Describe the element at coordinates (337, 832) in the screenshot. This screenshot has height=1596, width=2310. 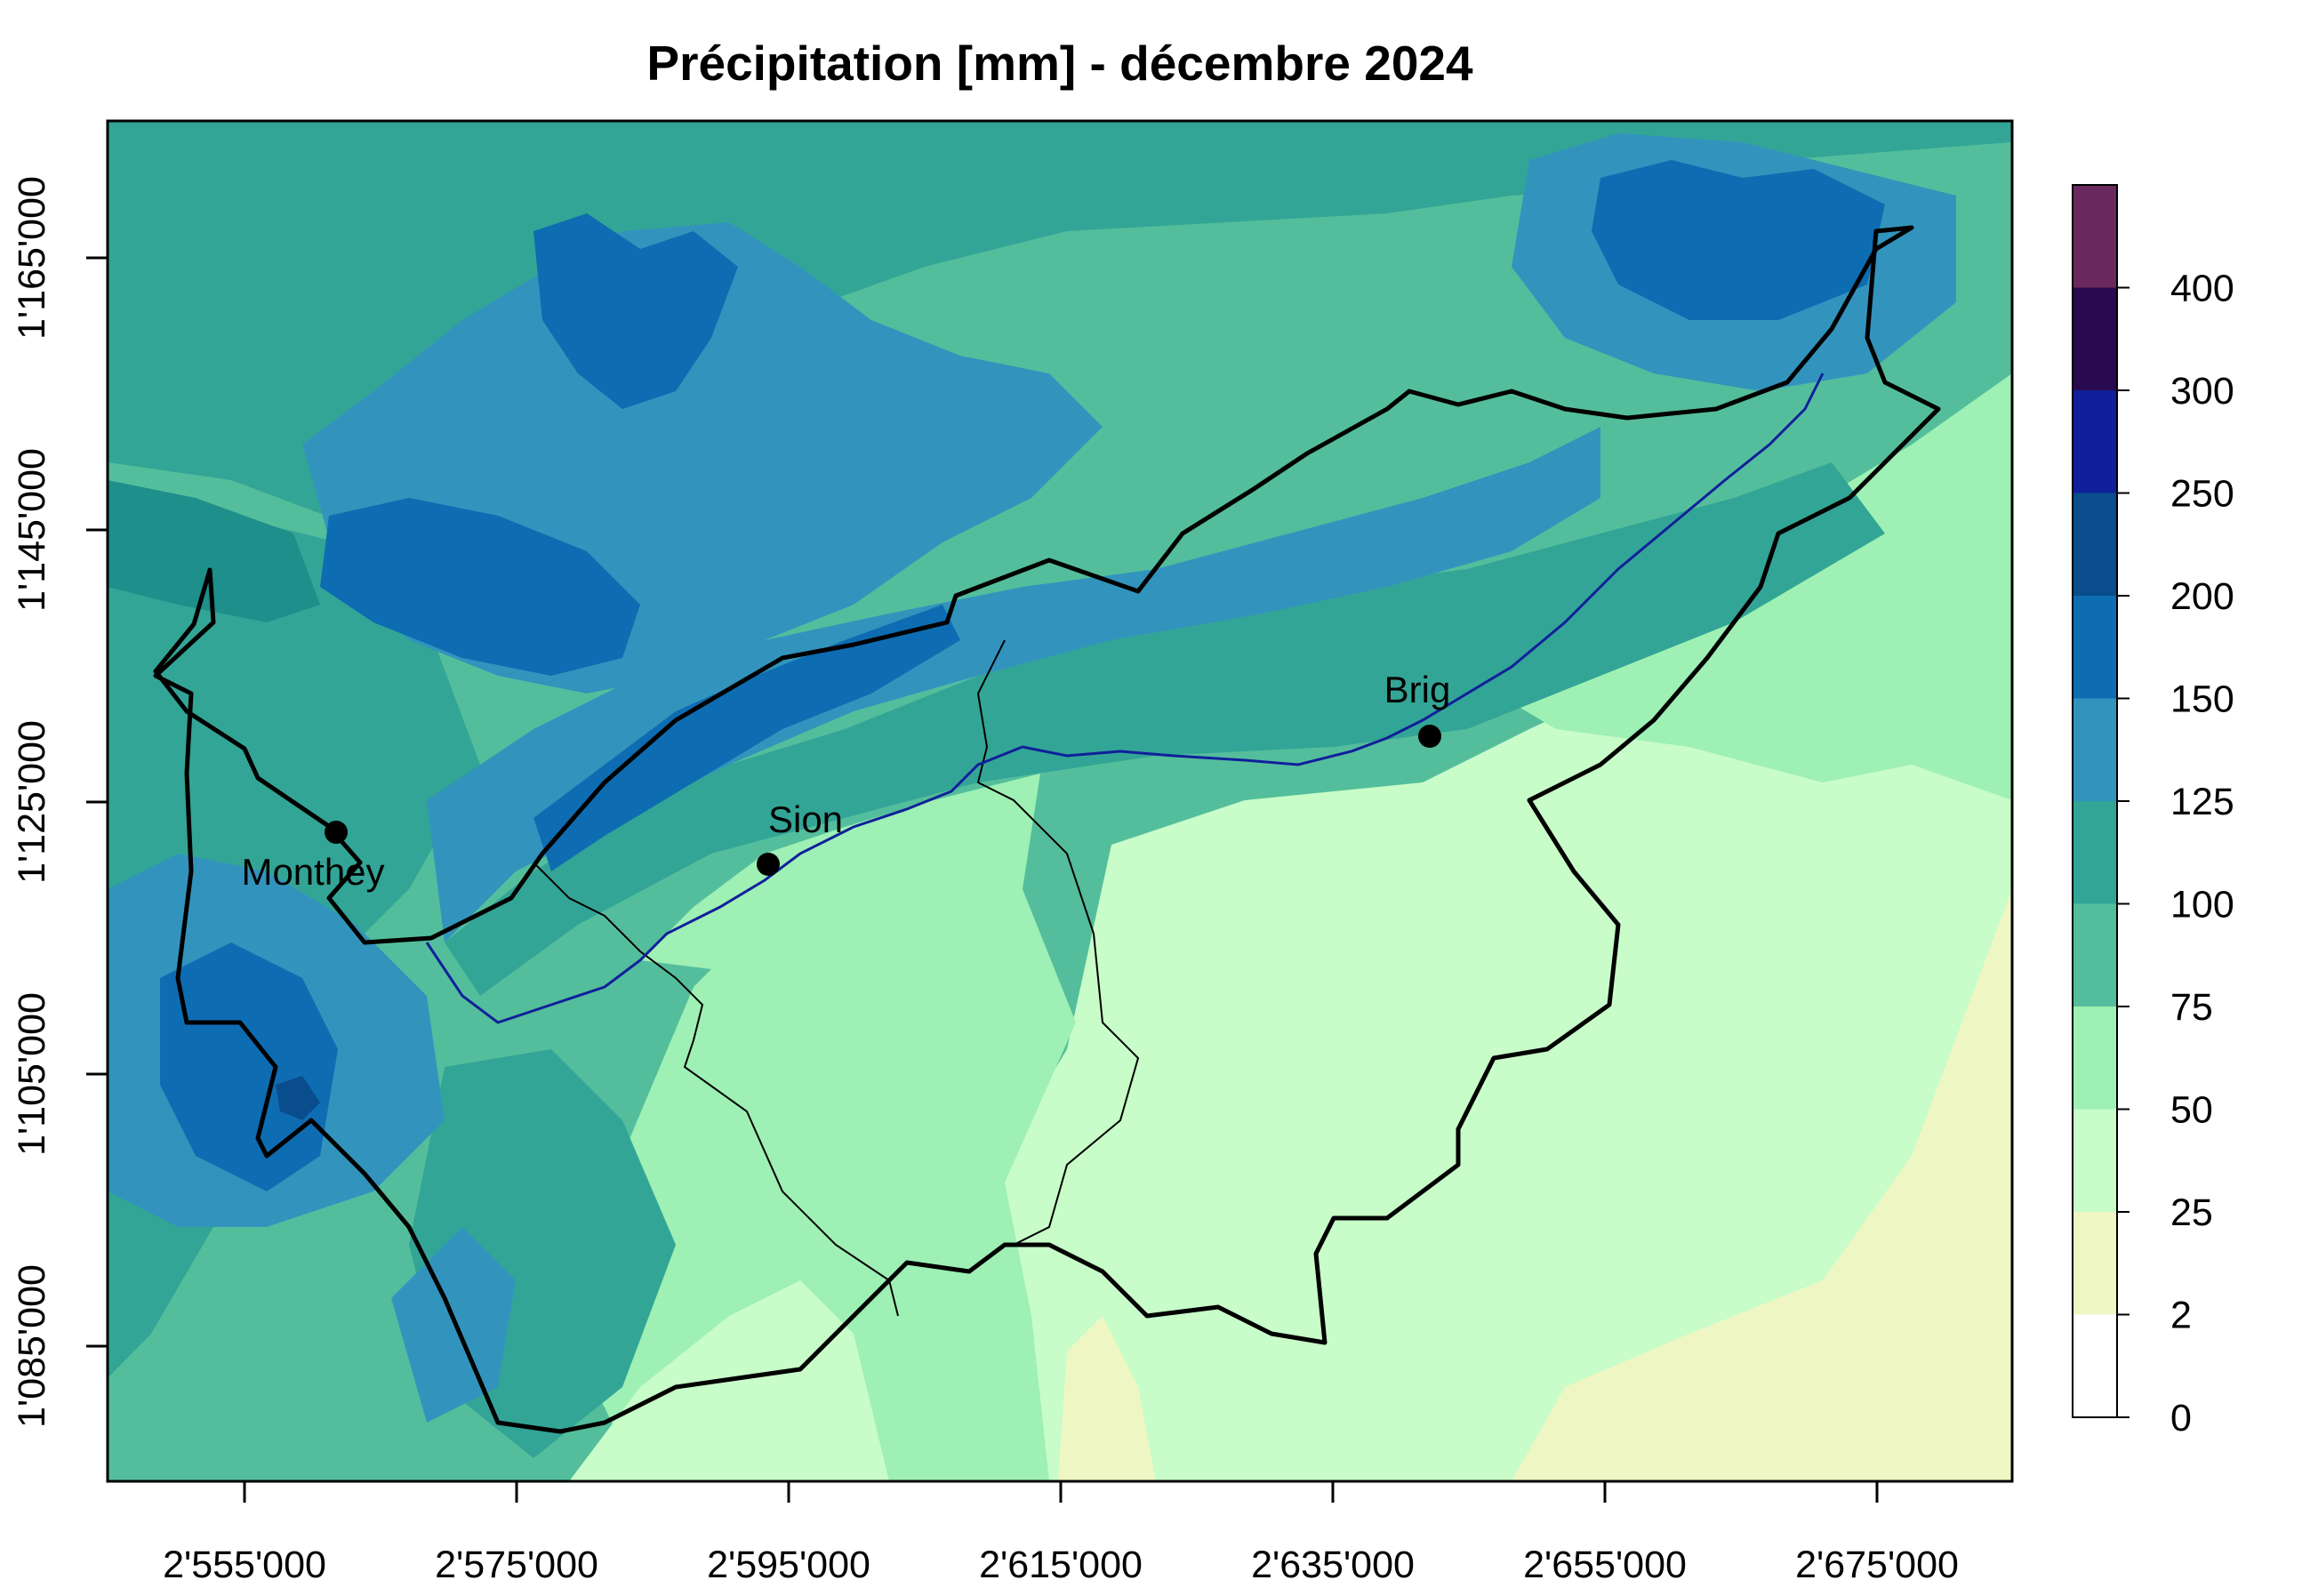
I see `city-marker-monthey` at that location.